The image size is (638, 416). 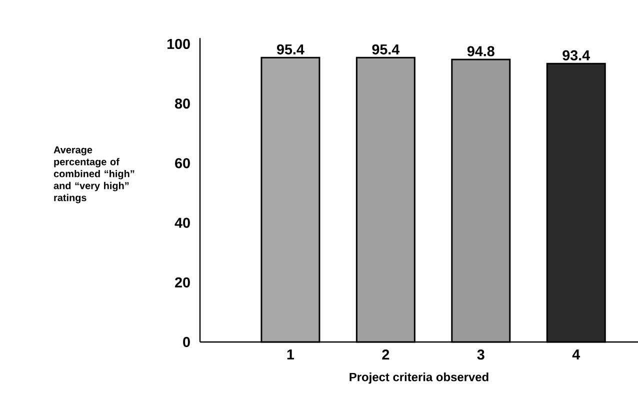 What do you see at coordinates (386, 355) in the screenshot?
I see `x-tick-label: 2` at bounding box center [386, 355].